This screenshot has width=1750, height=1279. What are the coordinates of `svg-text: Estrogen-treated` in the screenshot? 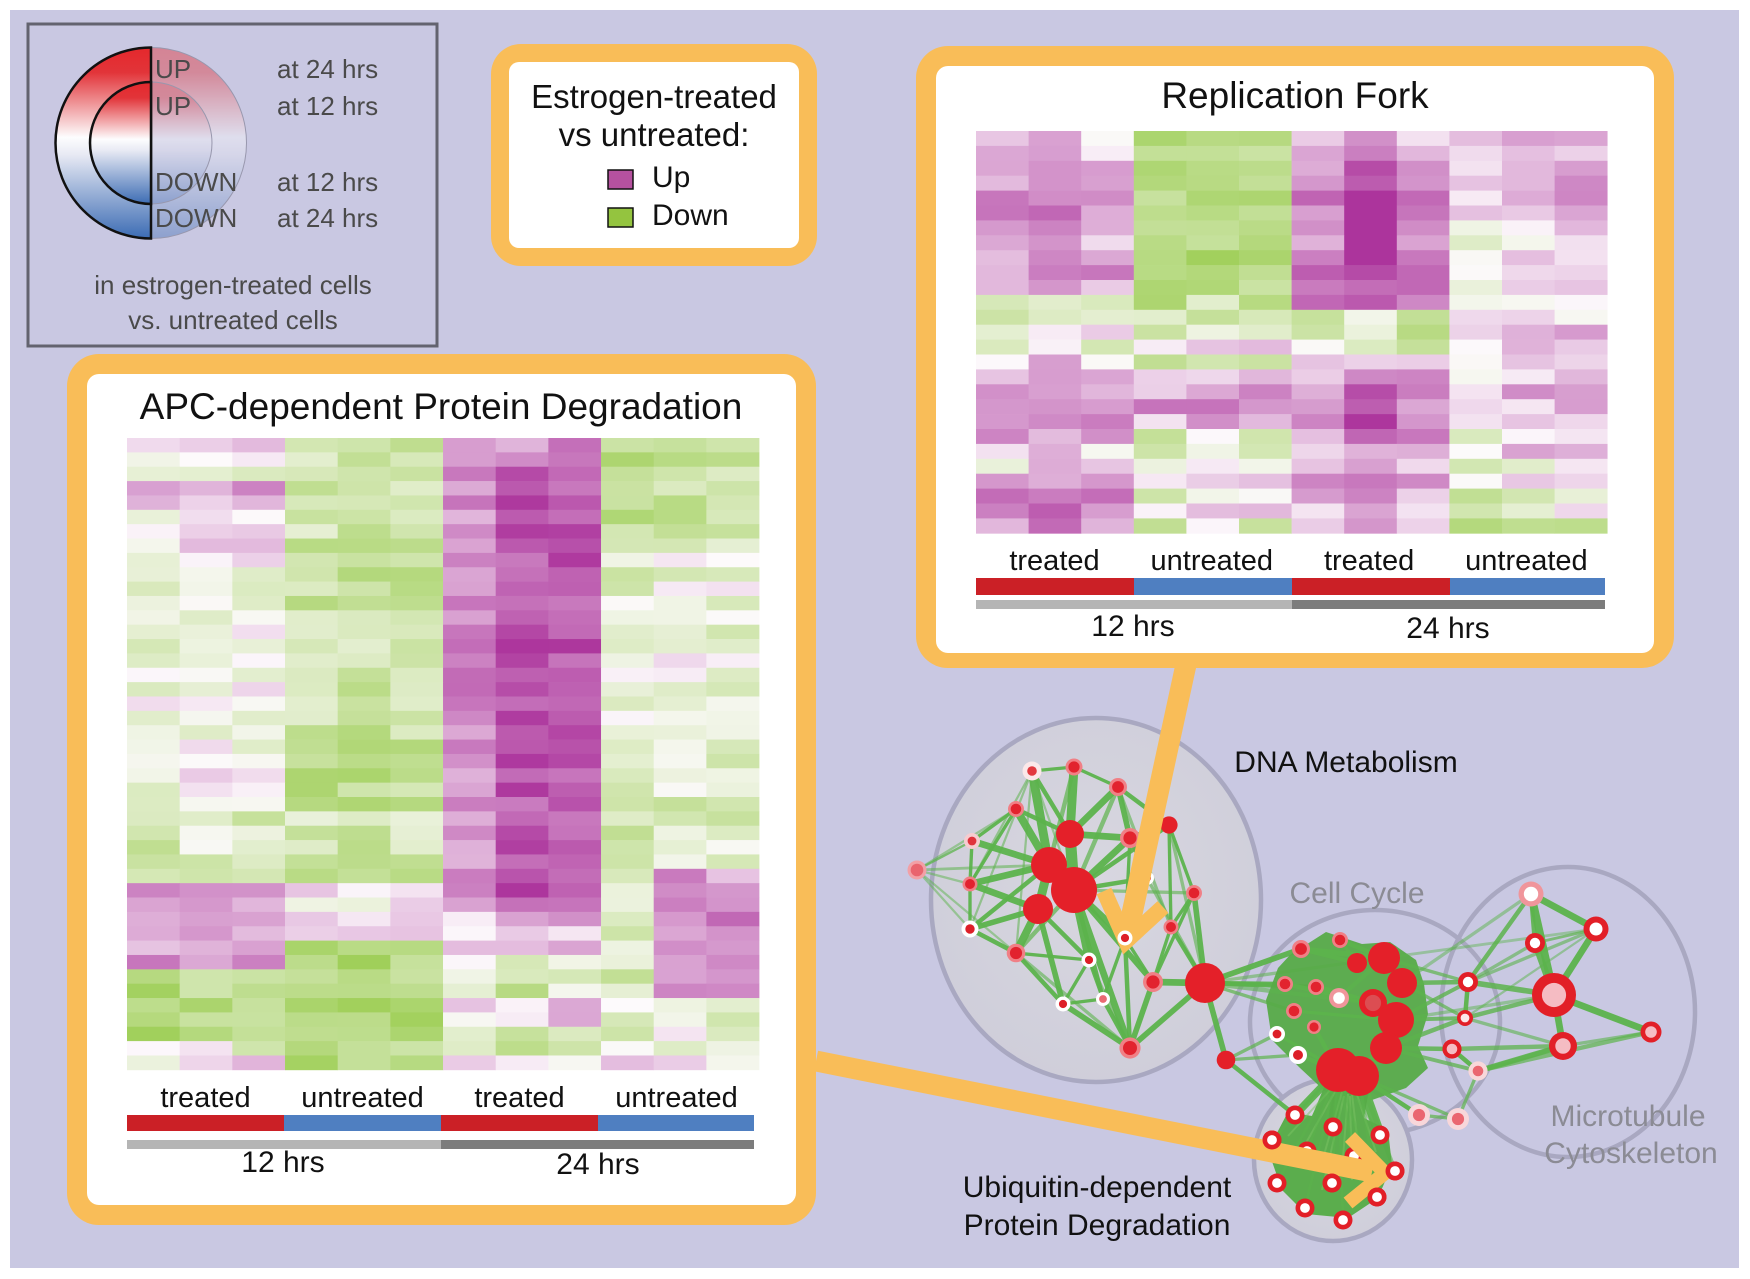 It's located at (654, 96).